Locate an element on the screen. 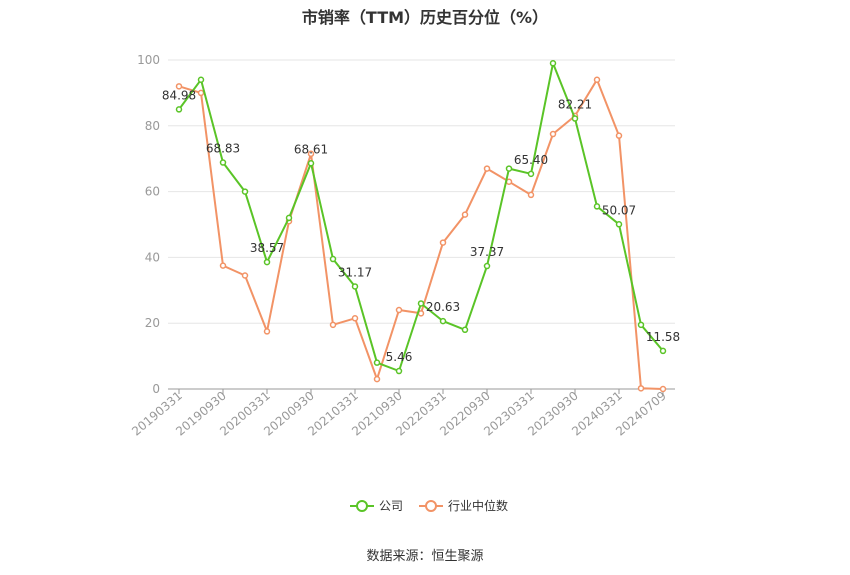 This screenshot has height=575, width=850. data-label: 65.40 is located at coordinates (531, 160).